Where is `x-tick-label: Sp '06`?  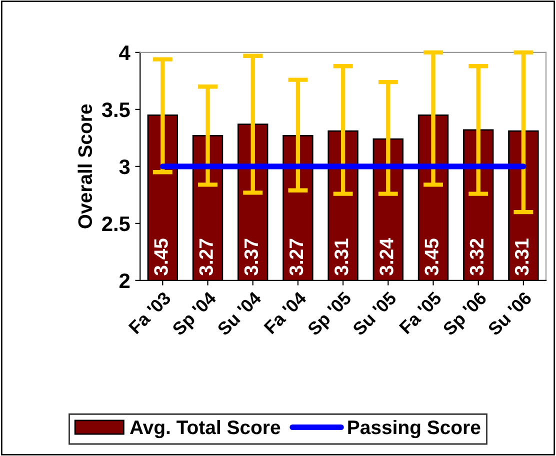
x-tick-label: Sp '06 is located at coordinates (466, 314).